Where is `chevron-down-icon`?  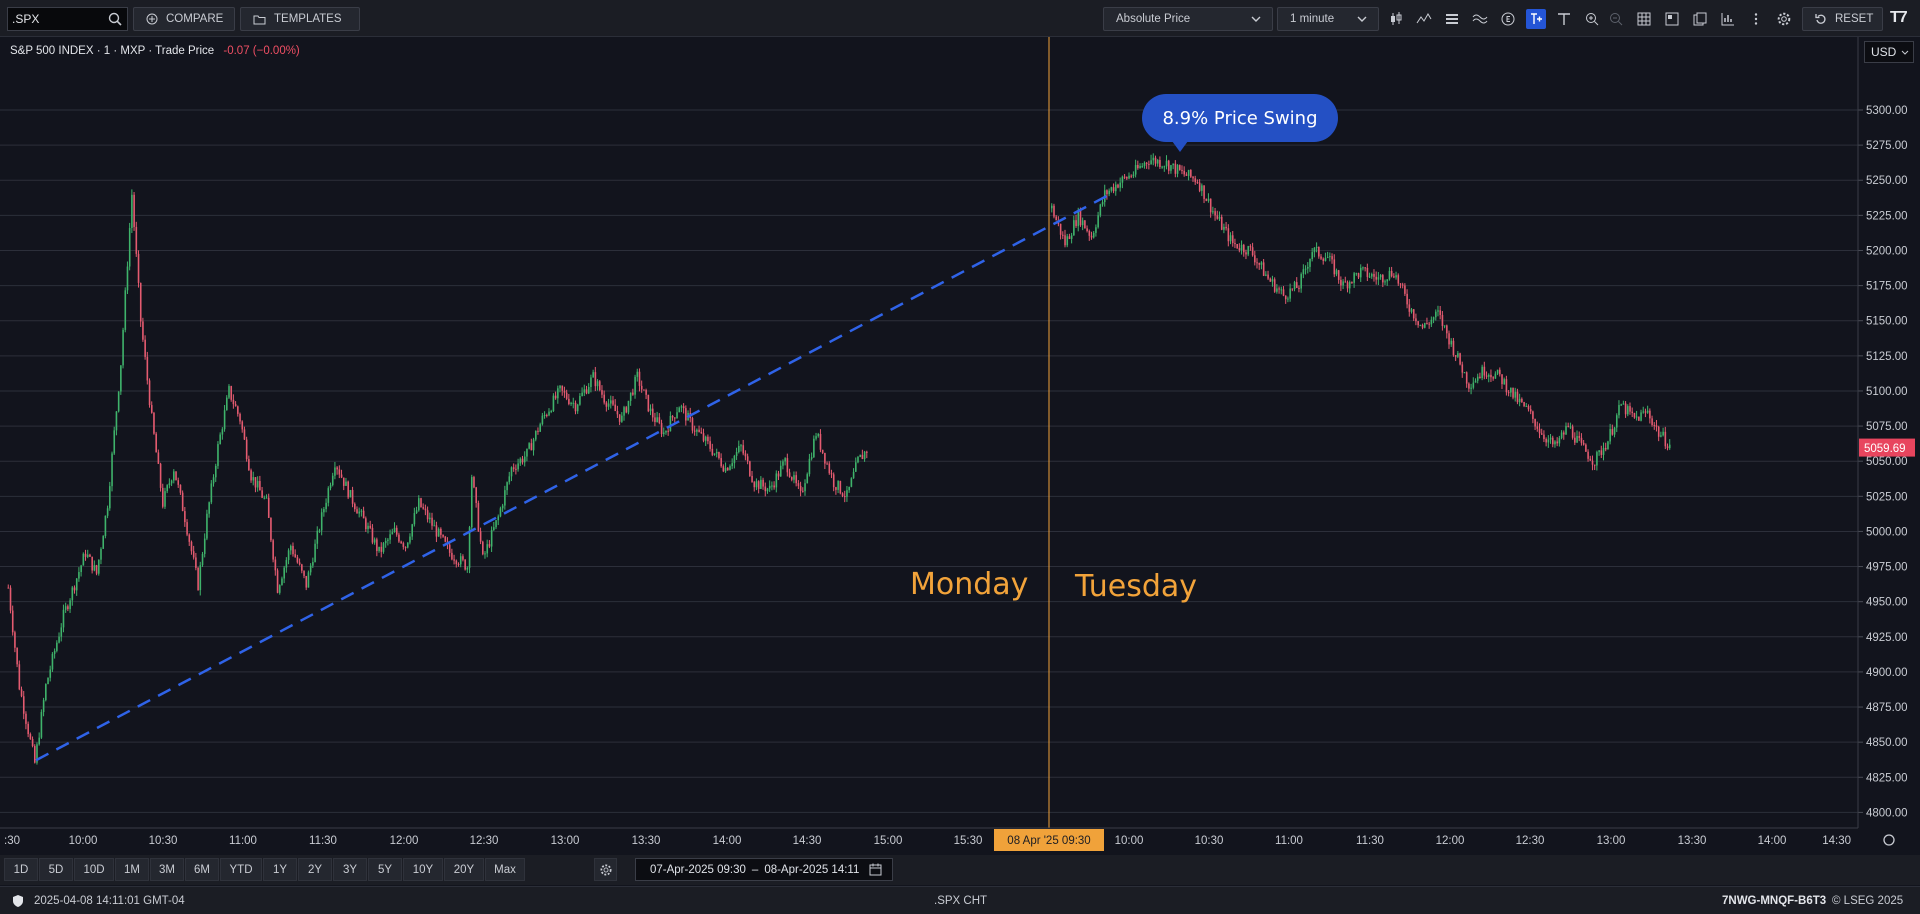 chevron-down-icon is located at coordinates (1362, 19).